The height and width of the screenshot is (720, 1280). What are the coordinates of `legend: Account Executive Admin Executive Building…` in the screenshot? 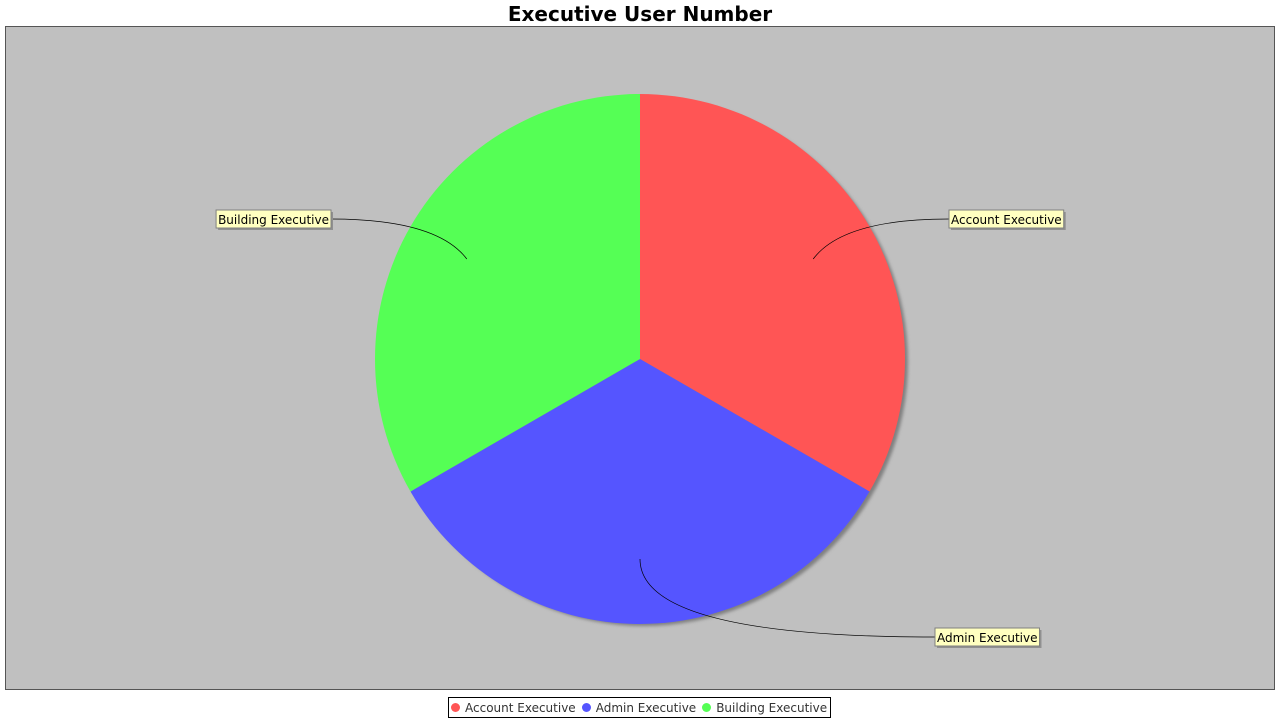 It's located at (640, 707).